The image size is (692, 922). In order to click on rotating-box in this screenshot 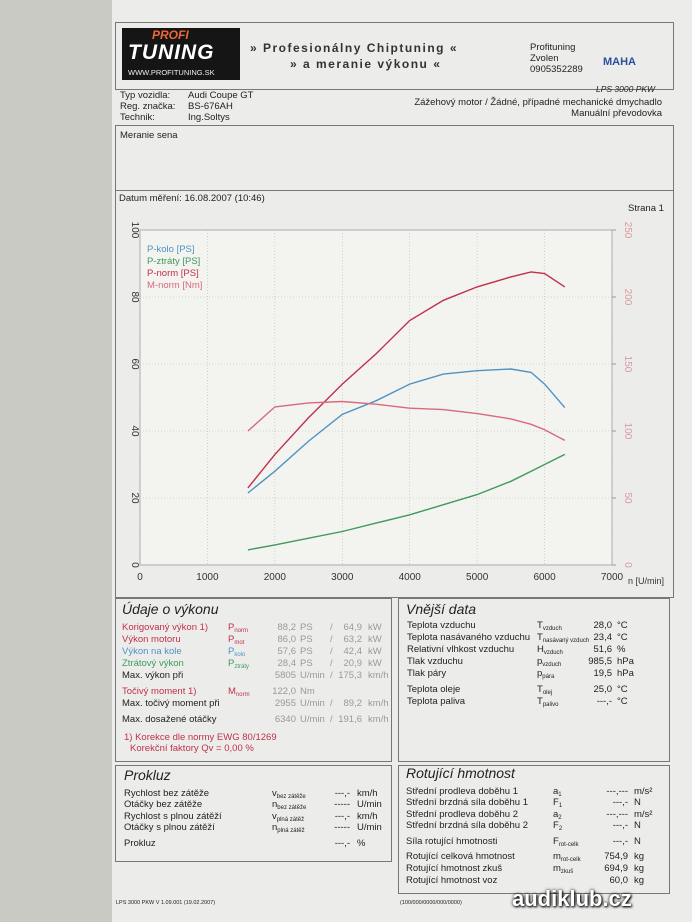, I will do `click(534, 829)`.